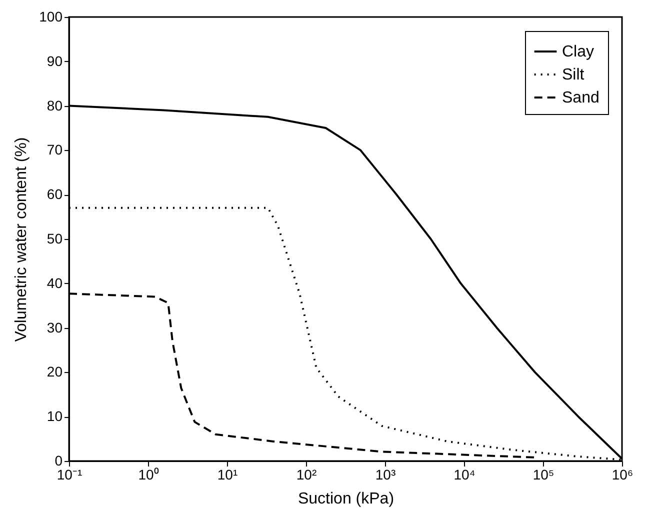  I want to click on y-tick-label: 90, so click(54, 60).